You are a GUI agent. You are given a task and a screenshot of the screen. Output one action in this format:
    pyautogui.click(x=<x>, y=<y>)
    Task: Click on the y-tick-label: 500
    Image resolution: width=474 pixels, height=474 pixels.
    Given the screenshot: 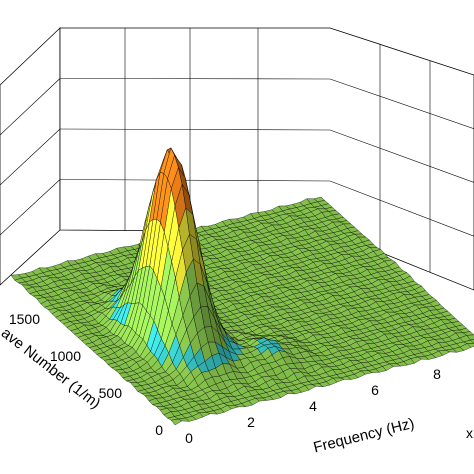 What is the action you would take?
    pyautogui.click(x=111, y=393)
    